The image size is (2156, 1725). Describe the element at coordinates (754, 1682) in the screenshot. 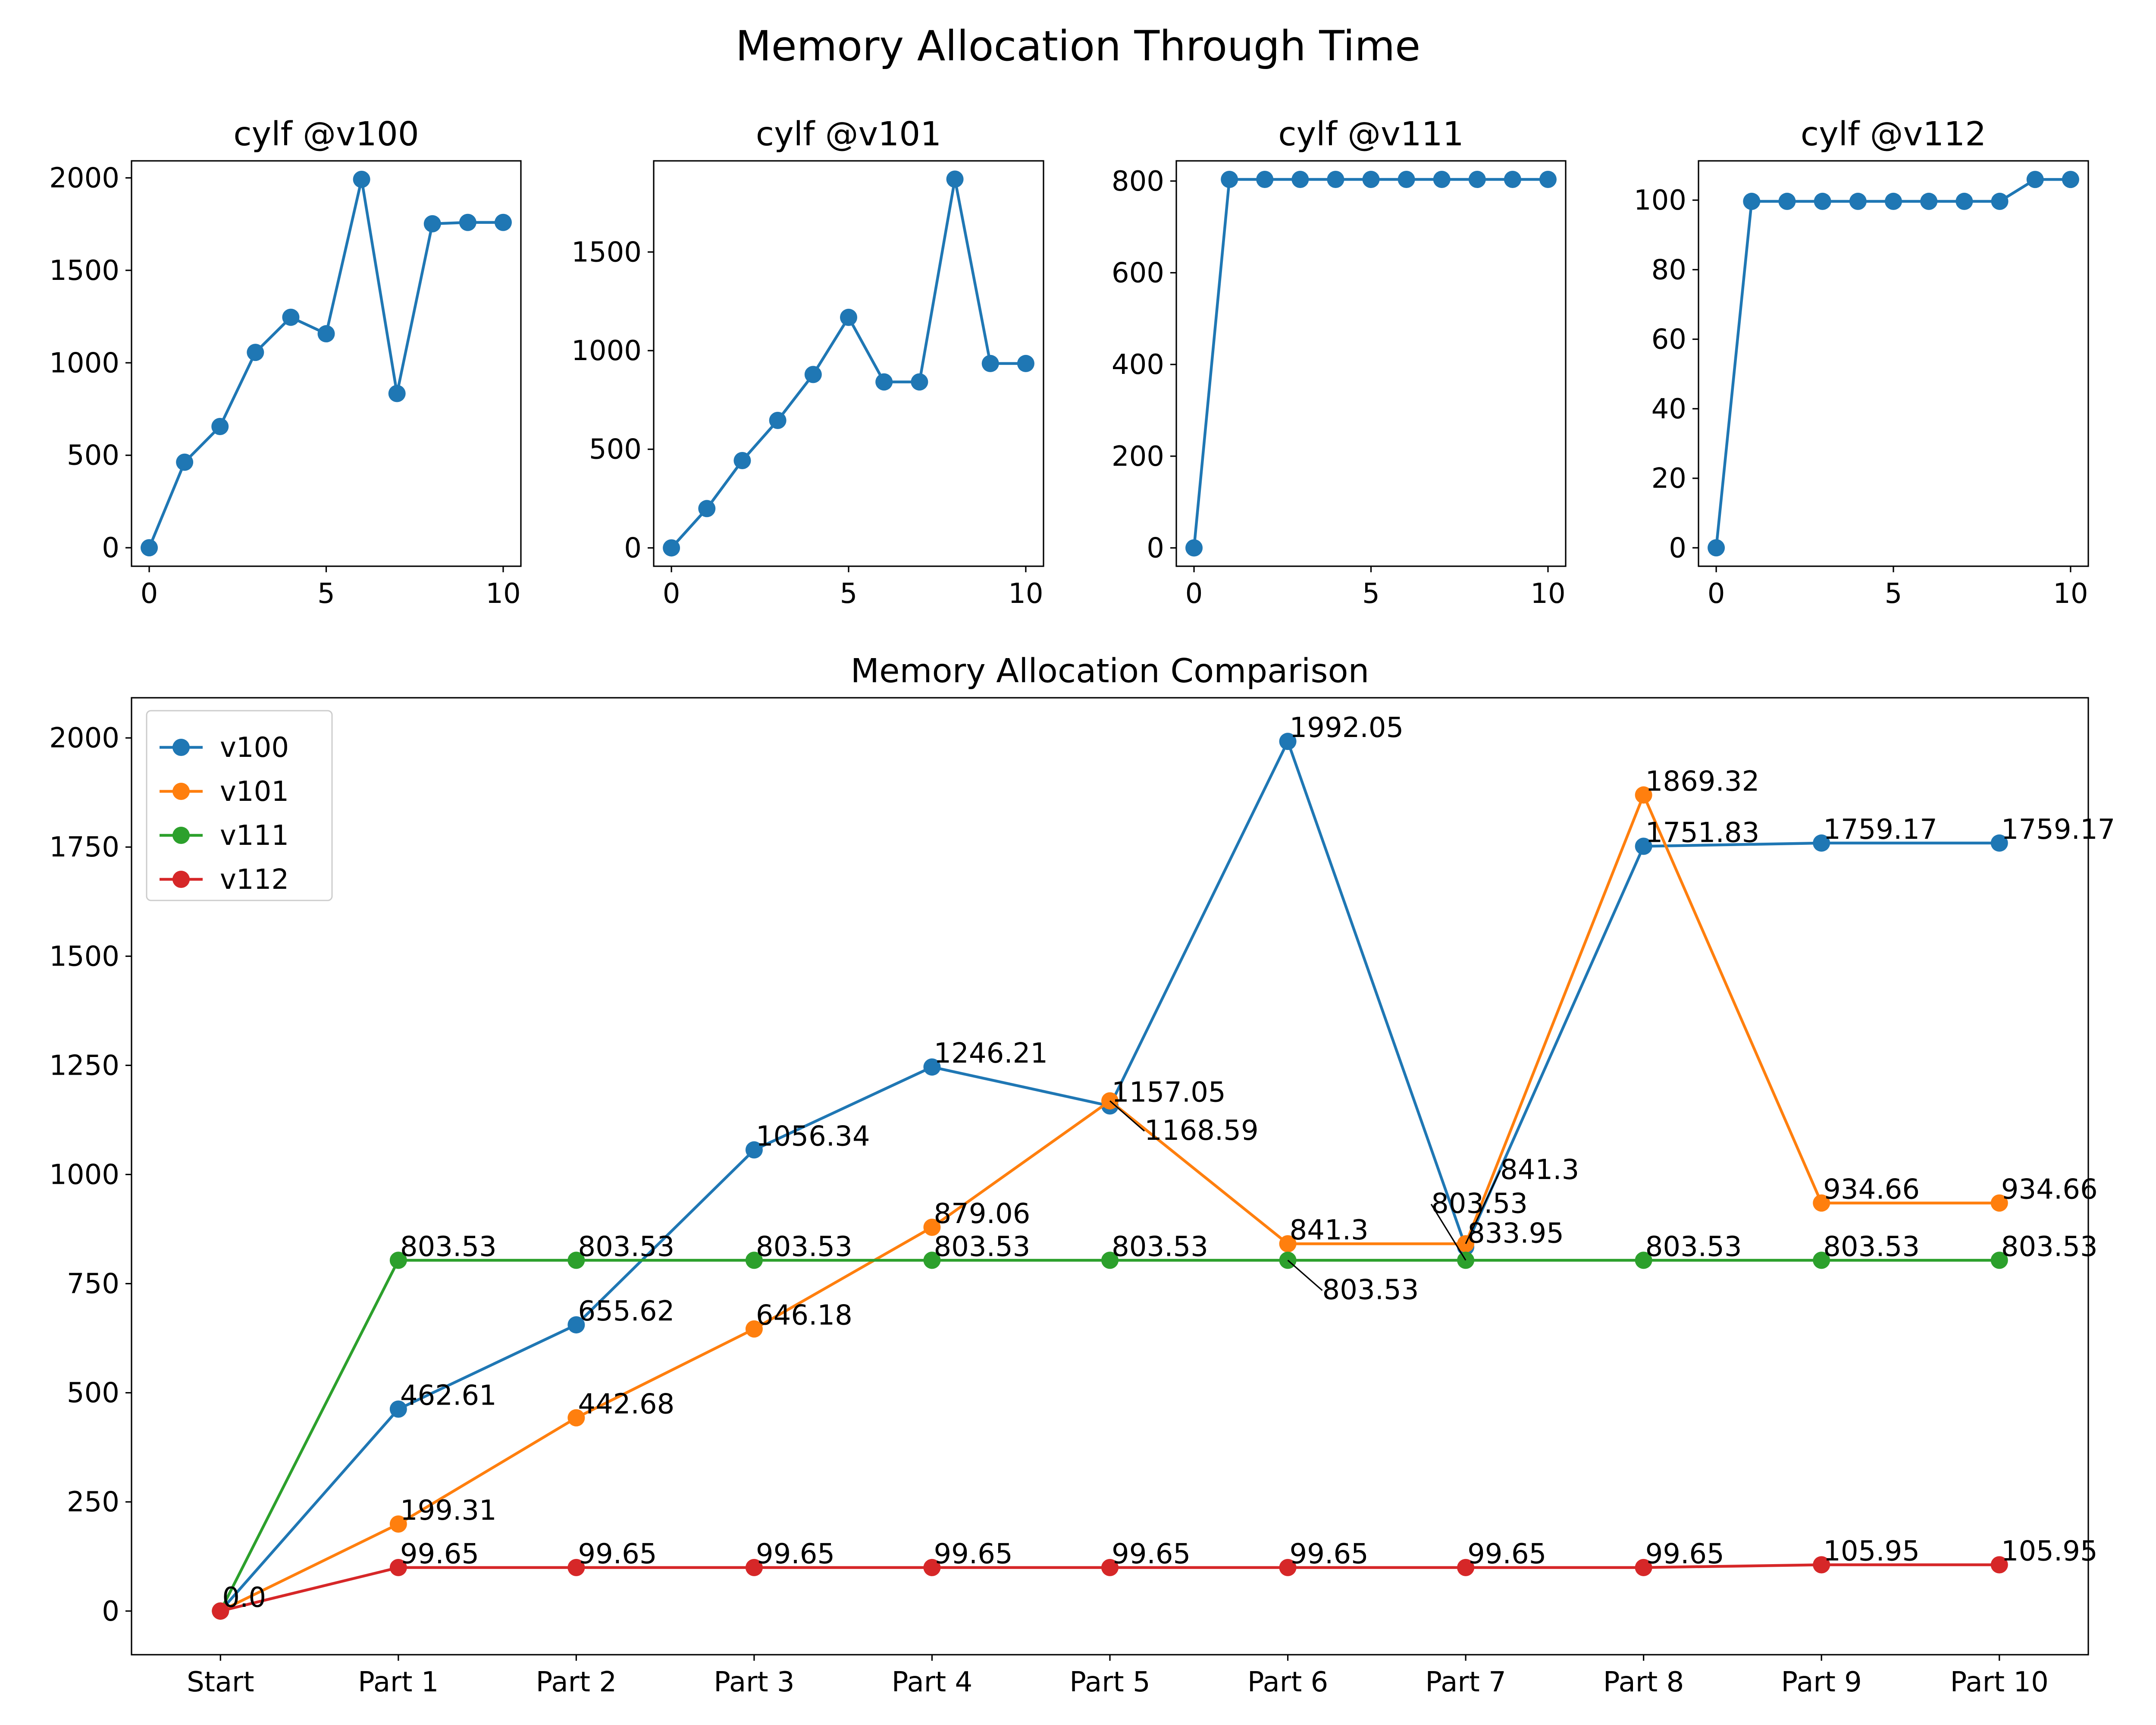

I see `x-tick-label: Part 3` at that location.